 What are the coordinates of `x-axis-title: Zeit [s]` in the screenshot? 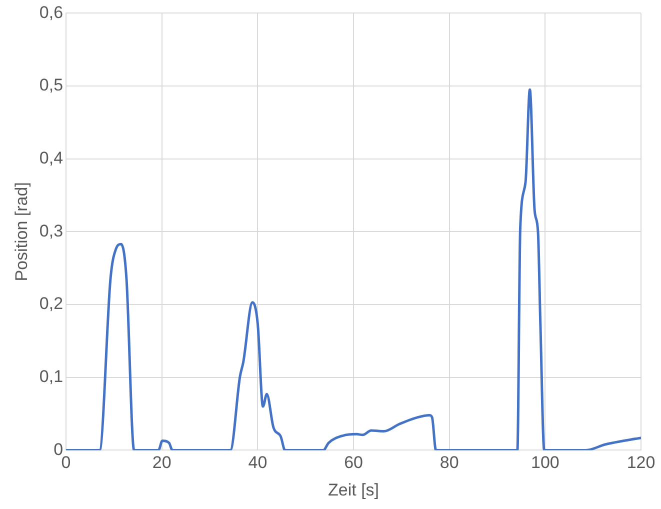 It's located at (354, 490).